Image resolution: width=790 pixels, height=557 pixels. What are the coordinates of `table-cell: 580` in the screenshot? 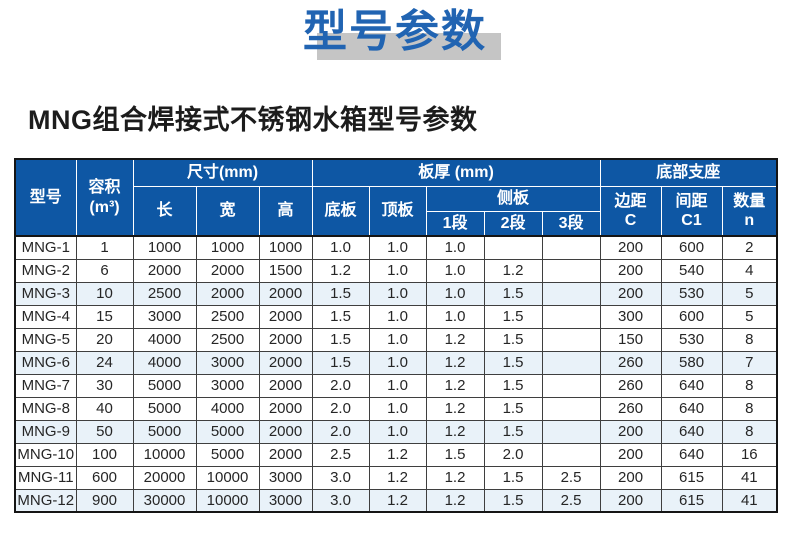 It's located at (691, 362).